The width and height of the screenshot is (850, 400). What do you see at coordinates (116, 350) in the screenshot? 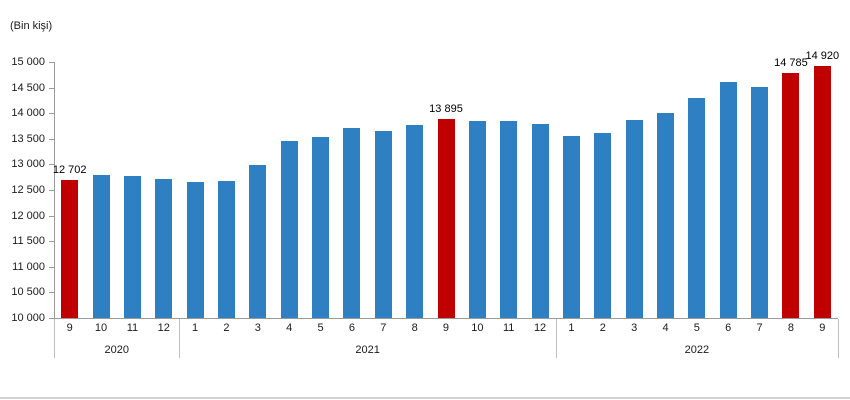
I see `x-axis-year-label: 2020` at bounding box center [116, 350].